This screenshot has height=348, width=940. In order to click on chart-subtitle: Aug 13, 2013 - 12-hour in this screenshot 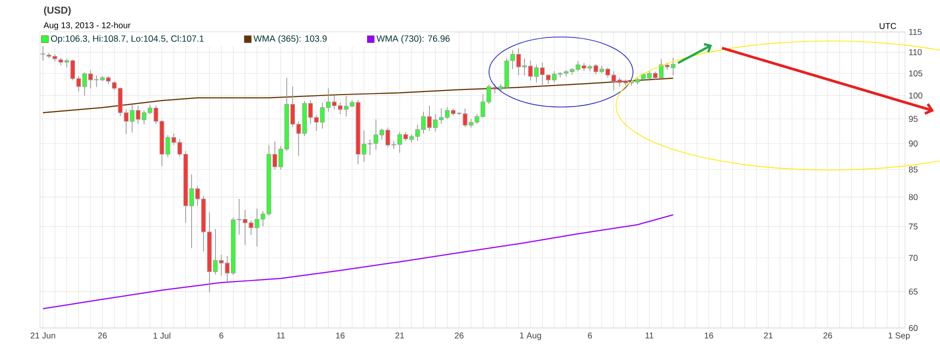, I will do `click(87, 26)`.